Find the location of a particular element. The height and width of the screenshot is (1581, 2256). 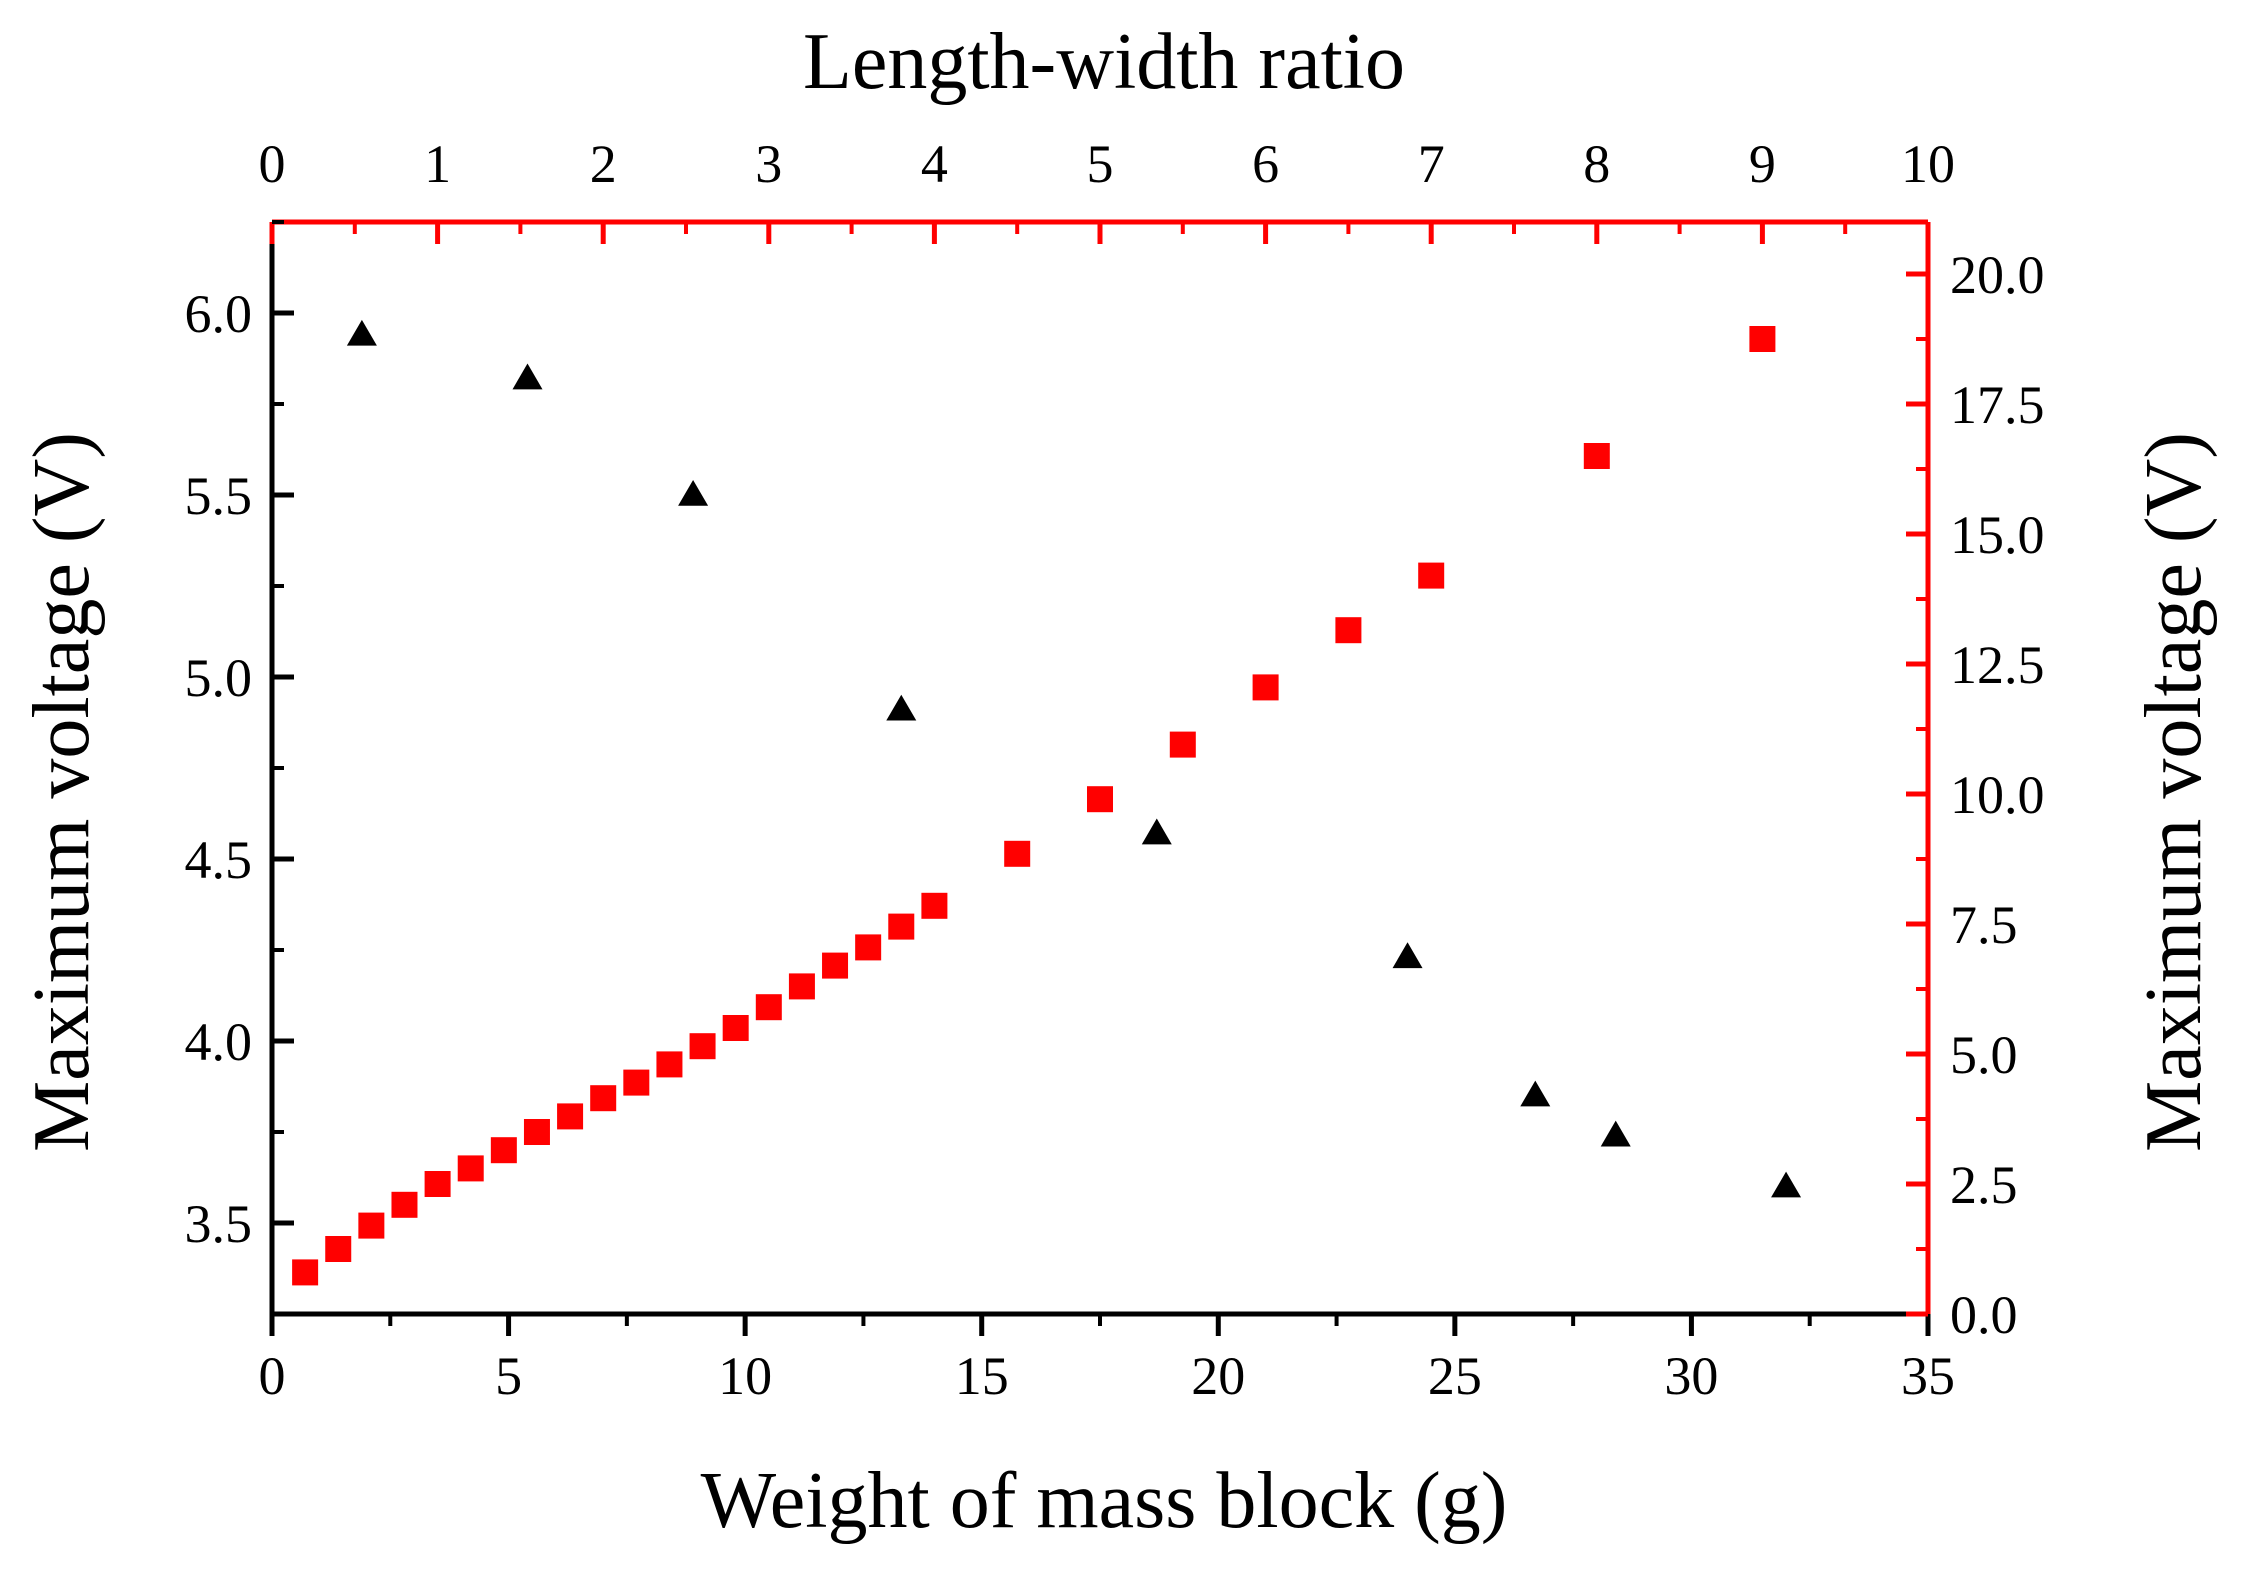

x-axis-top-title: Length-width ratio is located at coordinates (1104, 62).